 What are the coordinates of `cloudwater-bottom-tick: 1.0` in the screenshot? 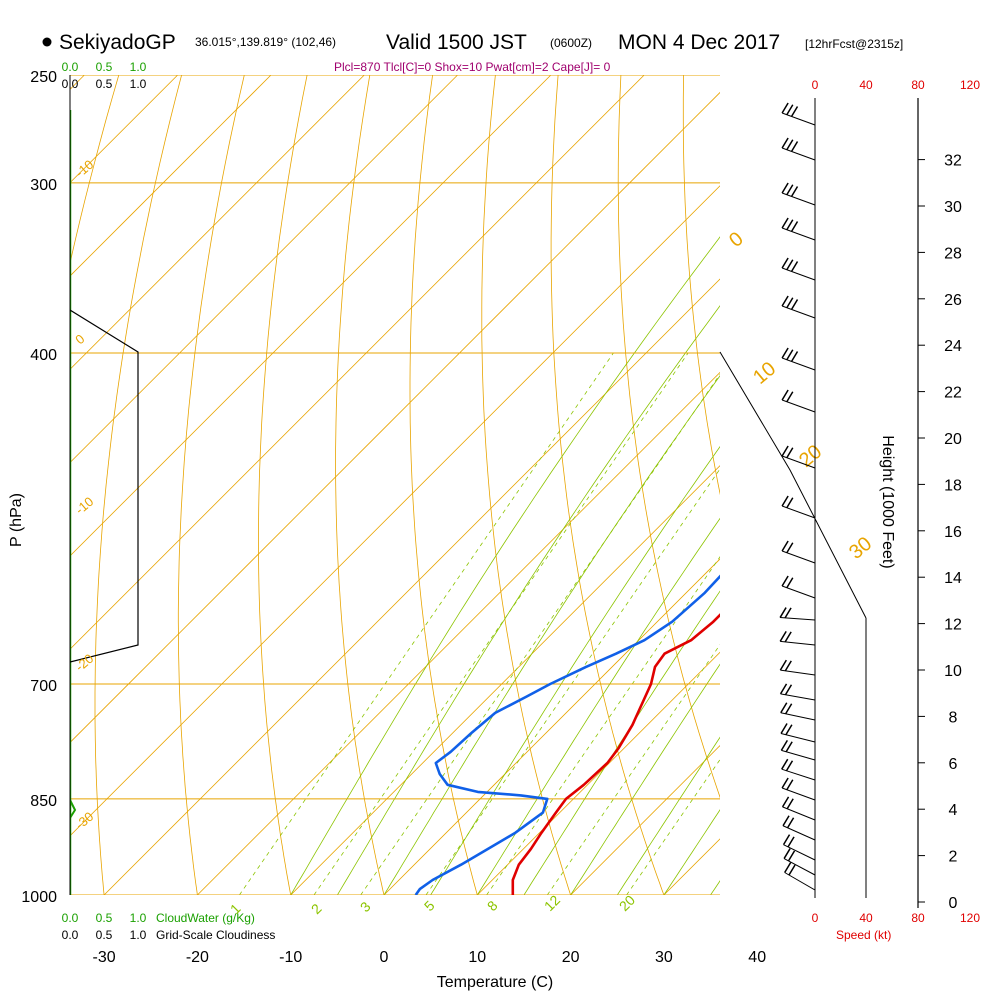 It's located at (138, 918).